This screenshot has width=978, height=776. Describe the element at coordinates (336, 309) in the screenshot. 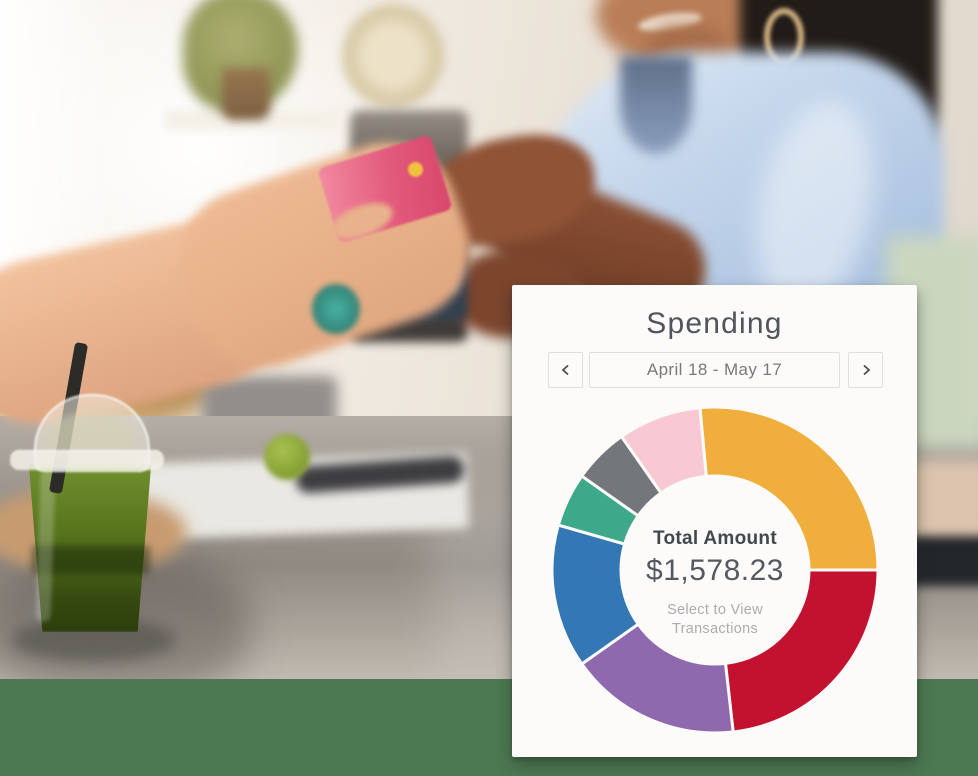

I see `bracelet` at that location.